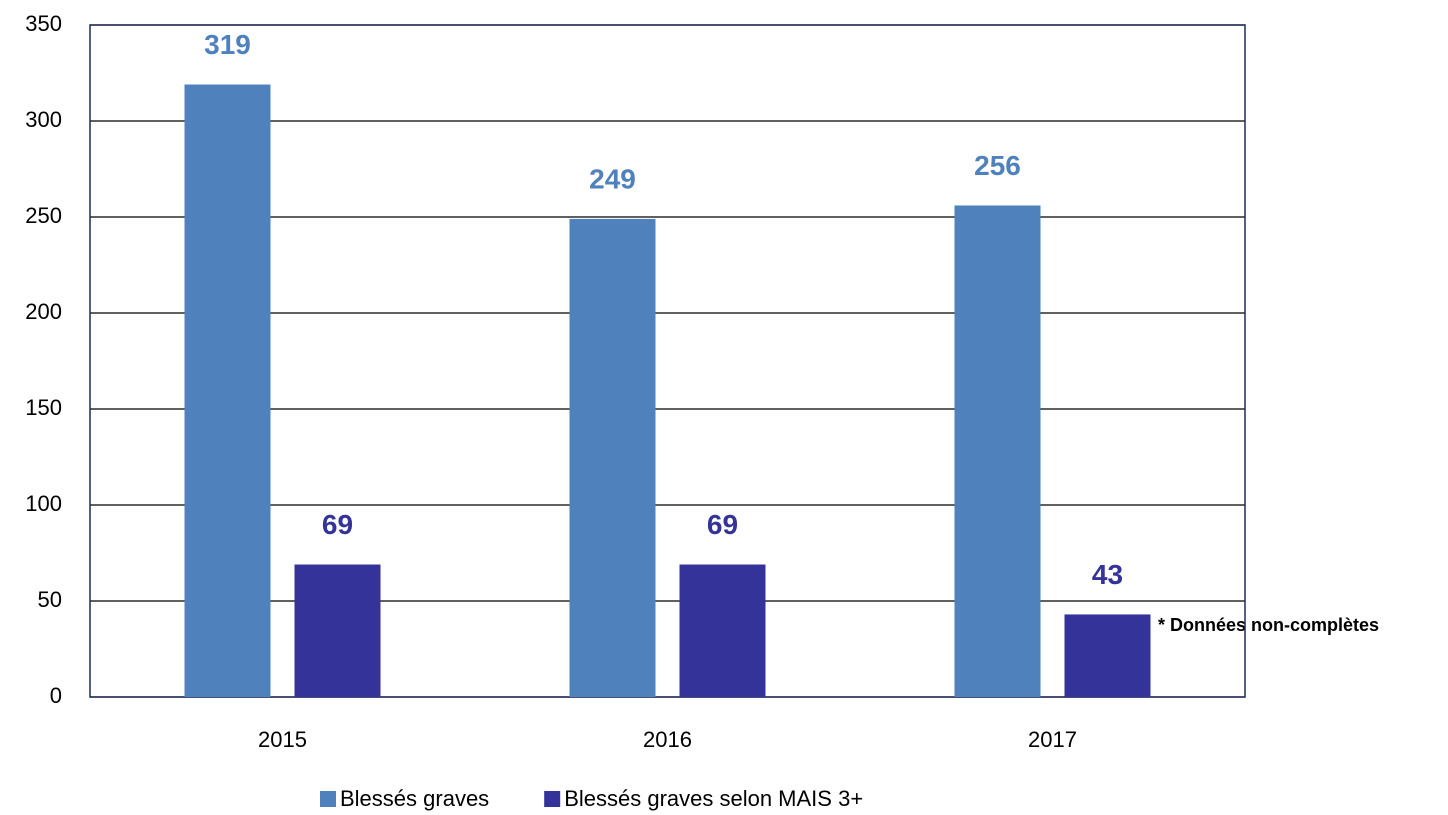 The width and height of the screenshot is (1448, 815). Describe the element at coordinates (43, 503) in the screenshot. I see `y-tick-label: 100` at that location.